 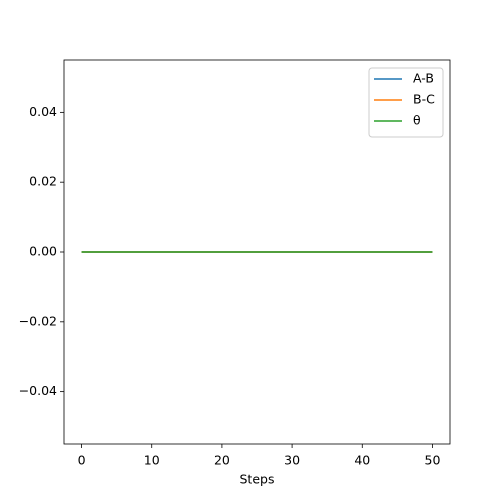 I want to click on x-tick-label: 50, so click(x=433, y=460).